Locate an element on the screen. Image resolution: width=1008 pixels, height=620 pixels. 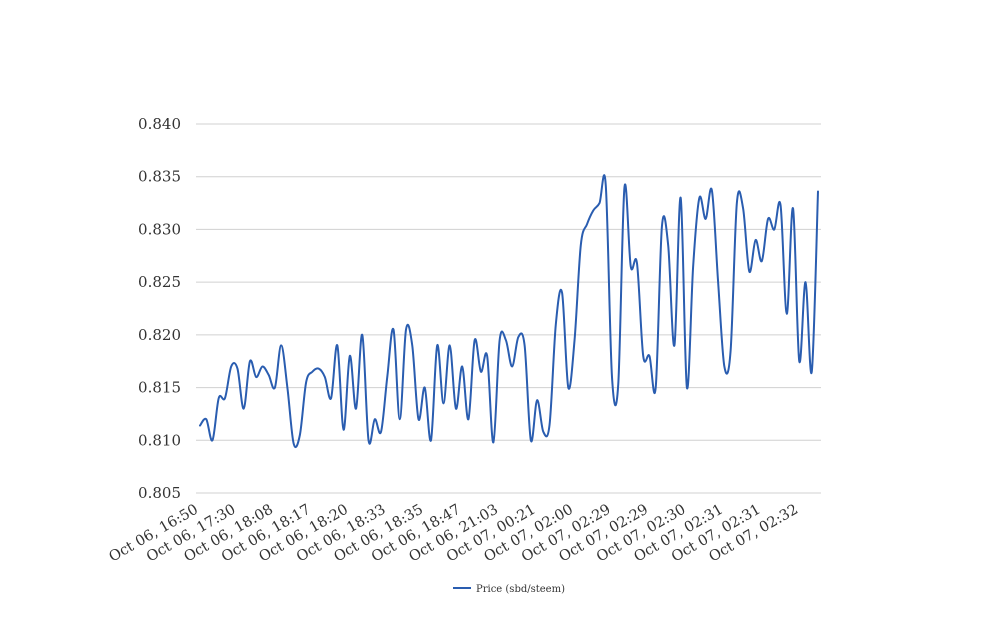
legend: Price (sbd/steem) is located at coordinates (509, 589).